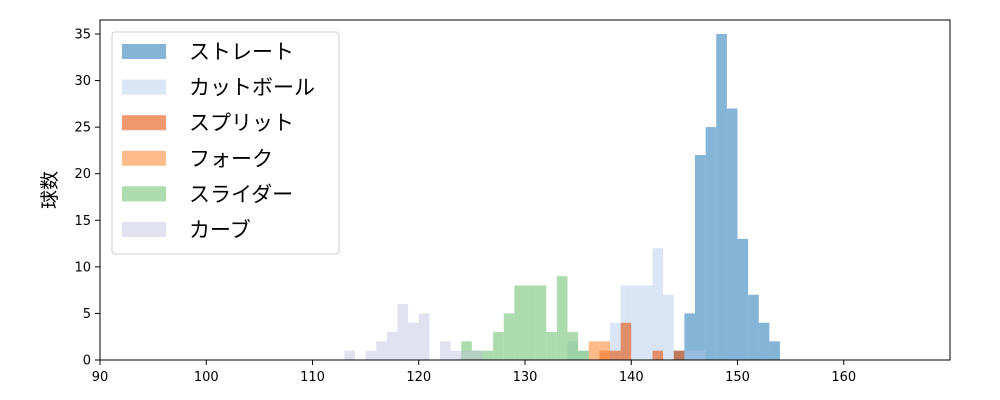 Image resolution: width=1000 pixels, height=400 pixels. What do you see at coordinates (241, 52) in the screenshot?
I see `legend-label: ストレート` at bounding box center [241, 52].